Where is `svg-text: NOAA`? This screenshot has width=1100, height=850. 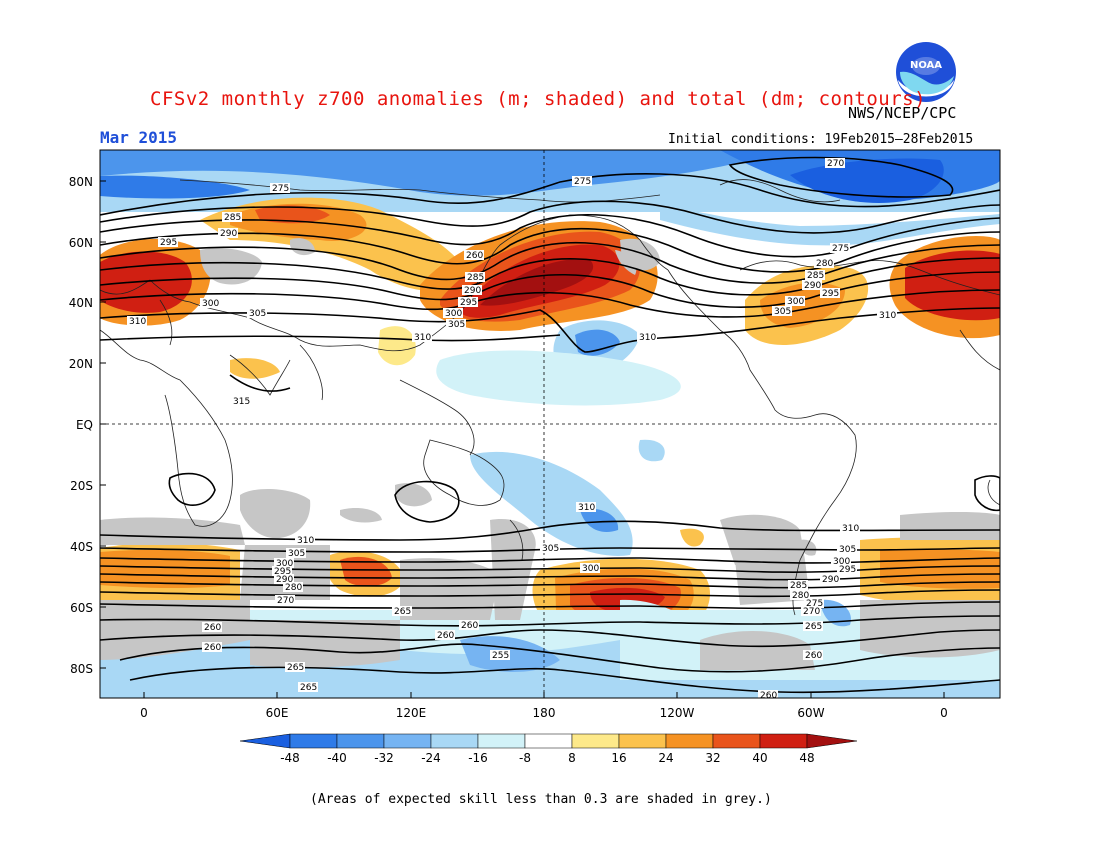
svg-text: NOAA is located at coordinates (926, 65).